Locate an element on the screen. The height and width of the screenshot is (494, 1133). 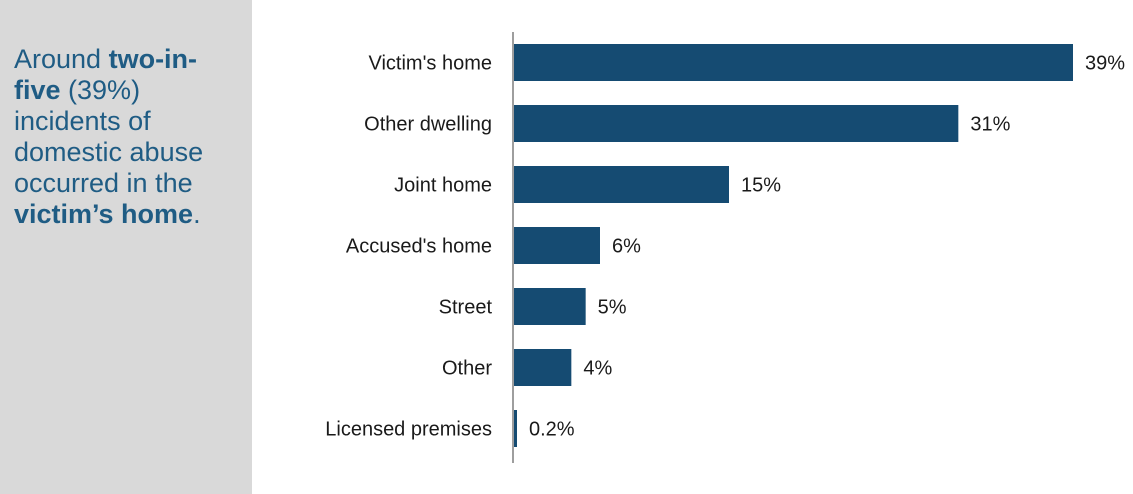
value-label-5: 4% is located at coordinates (597, 369).